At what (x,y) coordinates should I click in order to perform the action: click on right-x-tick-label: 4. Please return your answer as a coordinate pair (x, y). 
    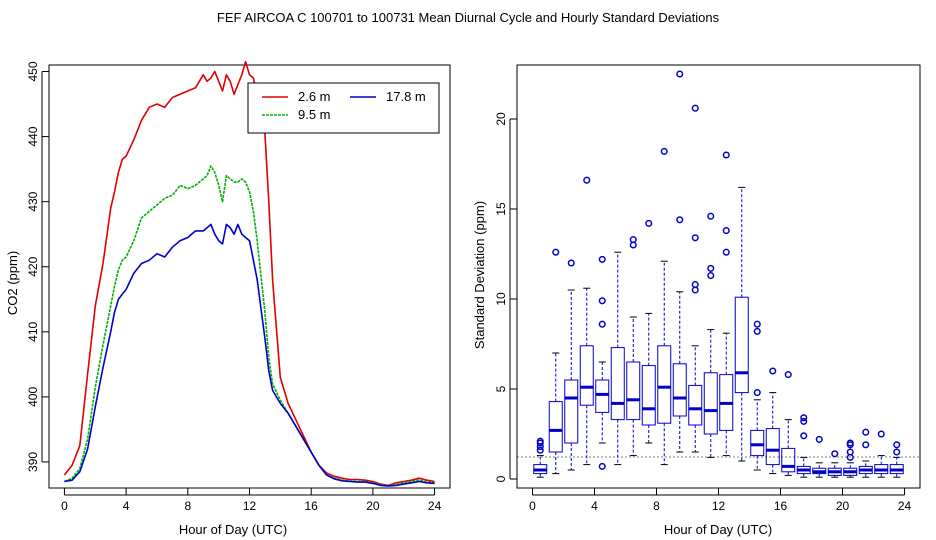
    Looking at the image, I should click on (594, 506).